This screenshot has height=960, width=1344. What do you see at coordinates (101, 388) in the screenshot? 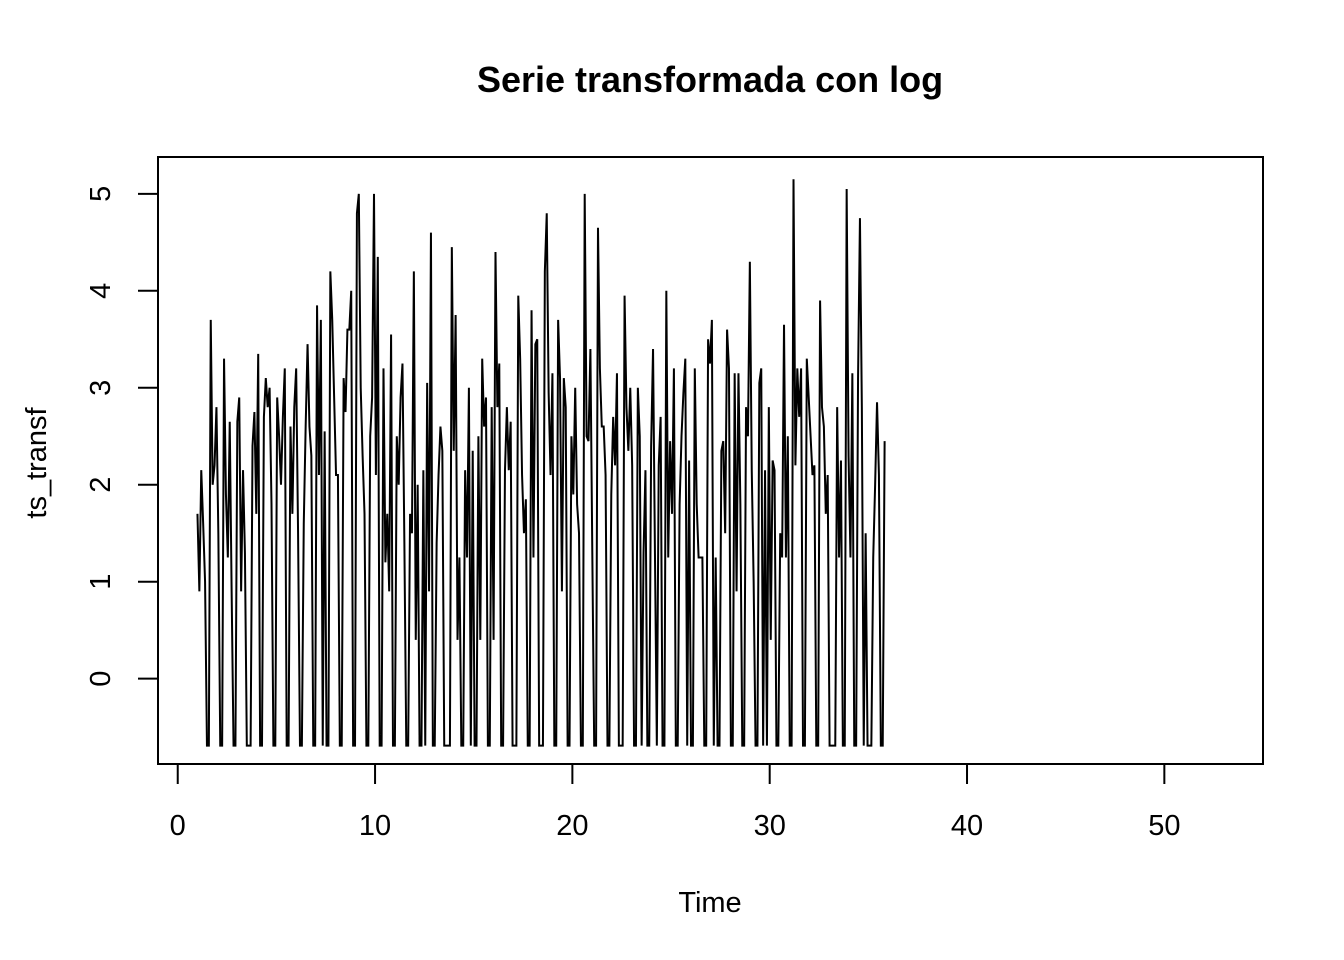
I see `y-tick-label: 3` at bounding box center [101, 388].